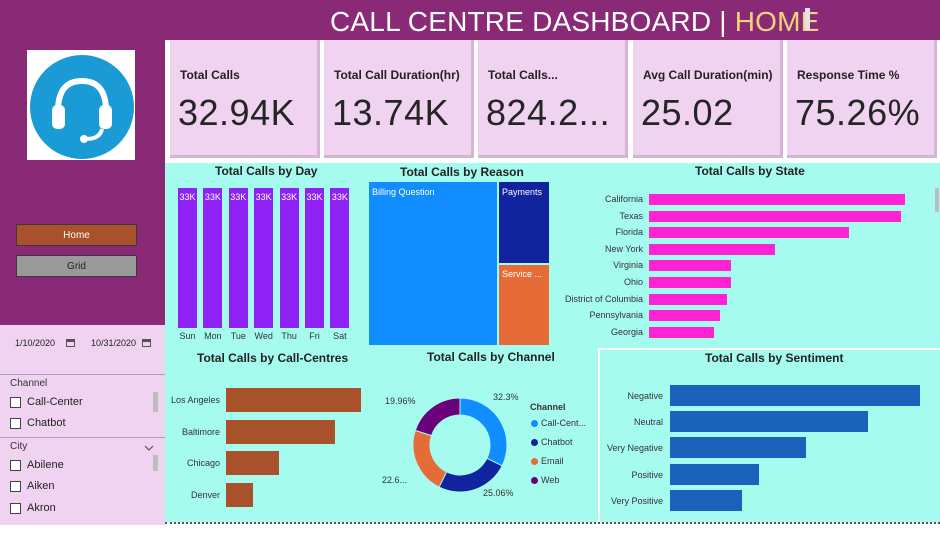 The width and height of the screenshot is (940, 534). I want to click on sentiment-tick-label: Neutral, so click(648, 422).